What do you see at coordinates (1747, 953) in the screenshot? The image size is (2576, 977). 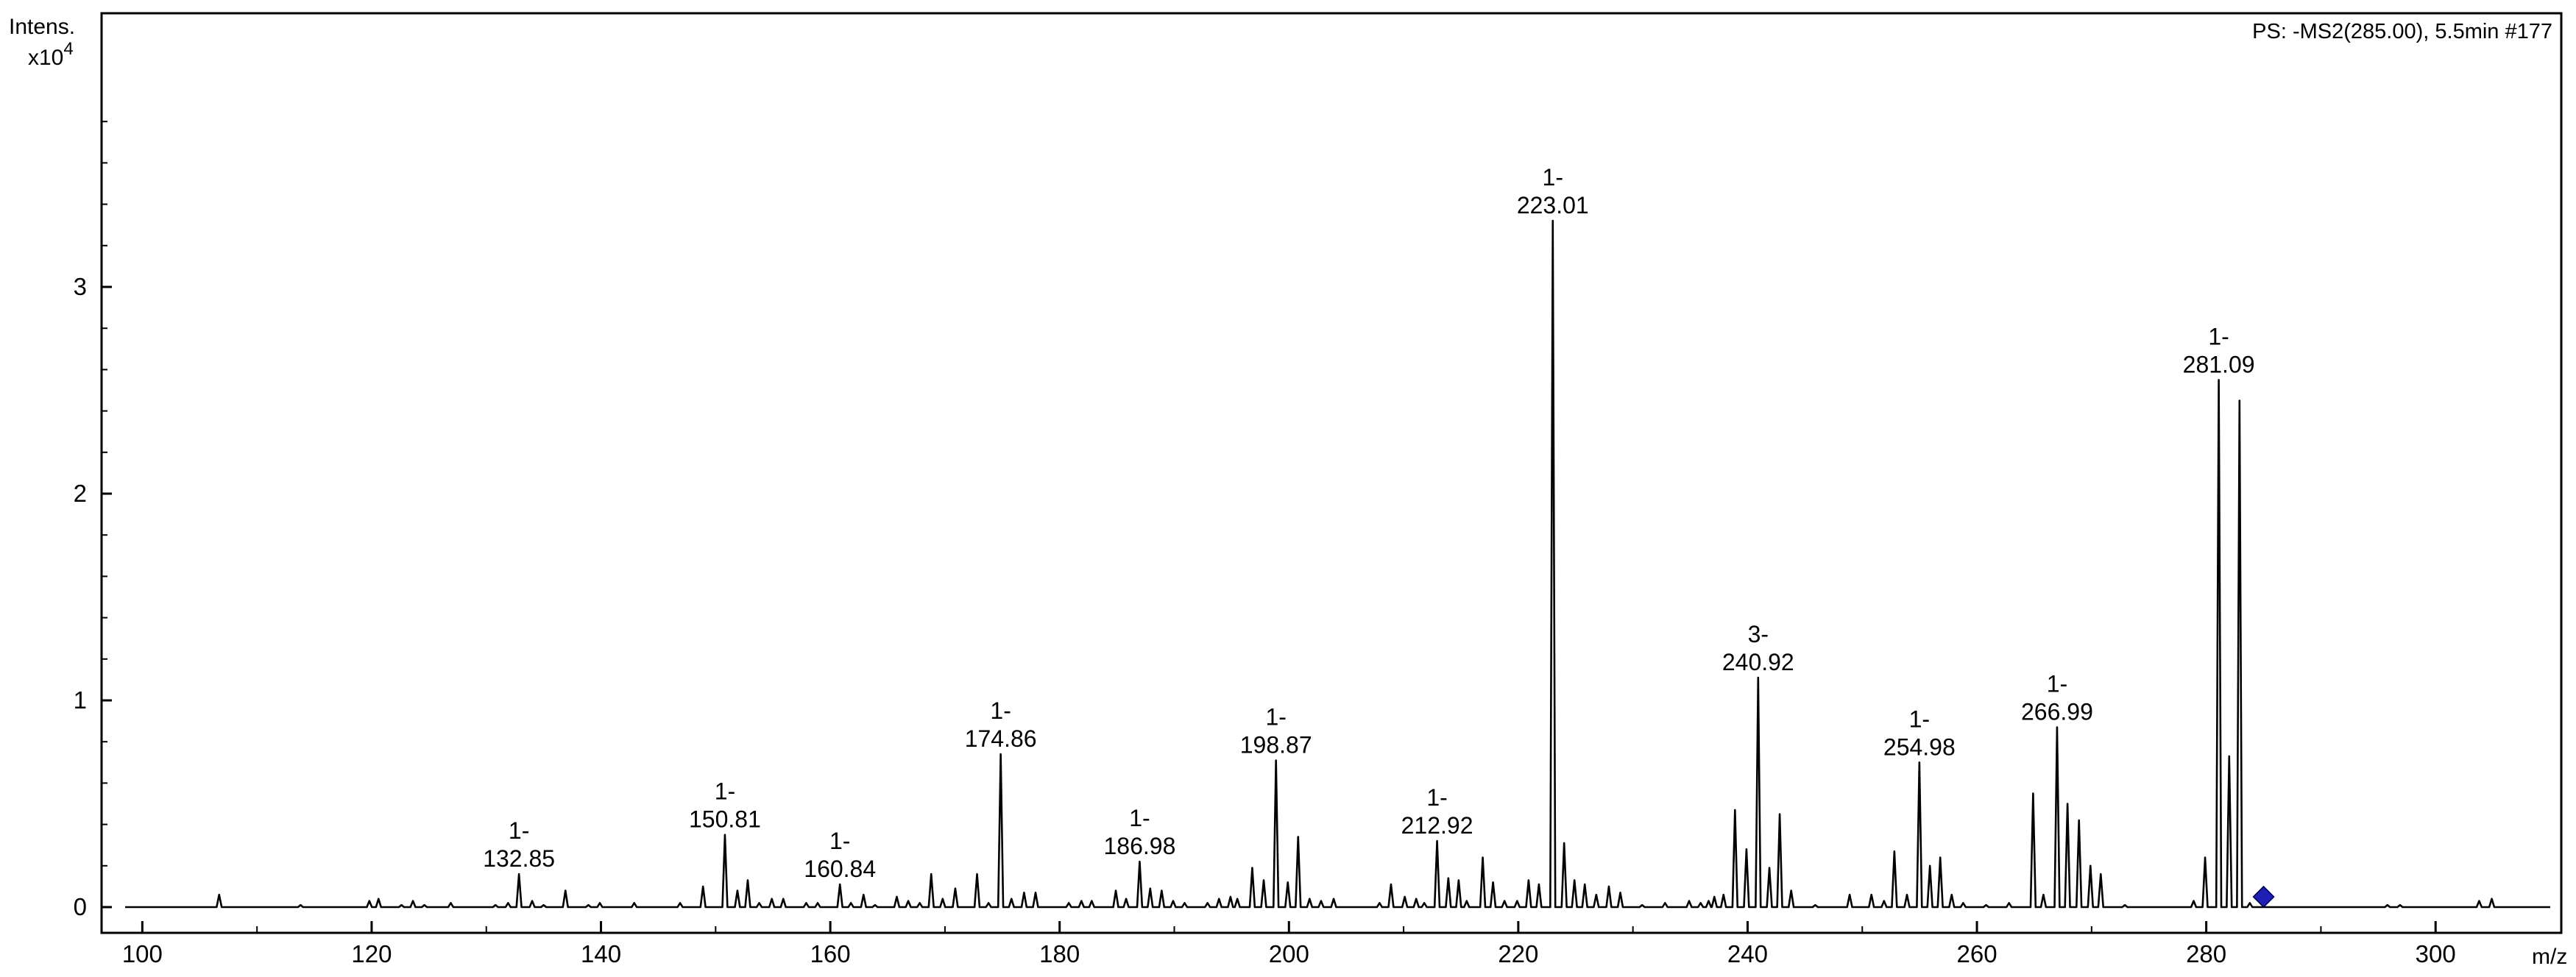 I see `x-tick-label: 240` at bounding box center [1747, 953].